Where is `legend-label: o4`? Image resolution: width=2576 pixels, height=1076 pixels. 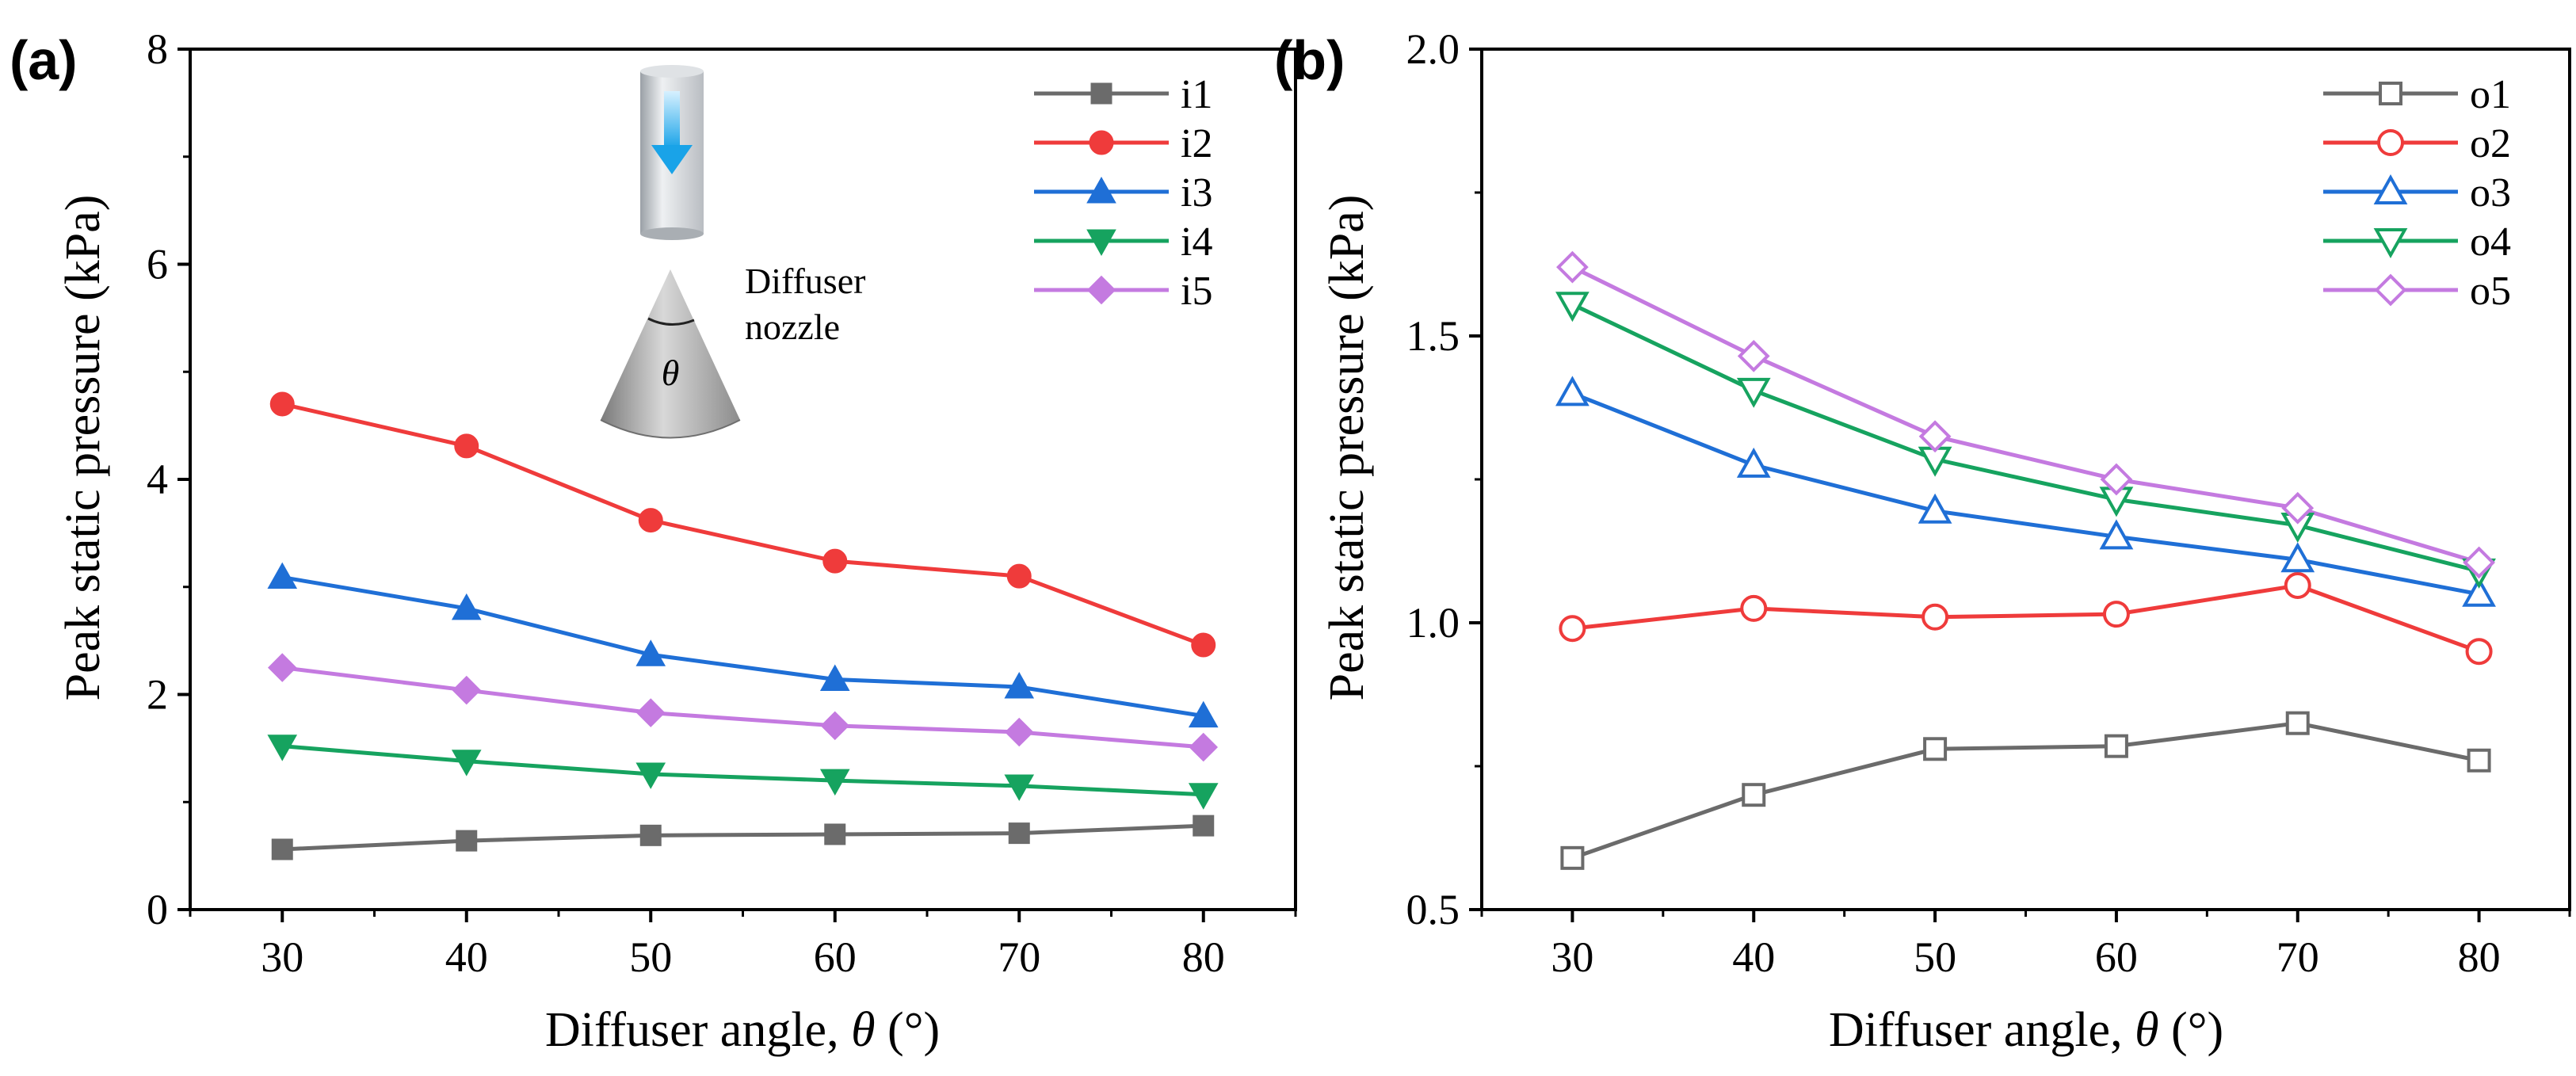
legend-label: o4 is located at coordinates (2490, 242).